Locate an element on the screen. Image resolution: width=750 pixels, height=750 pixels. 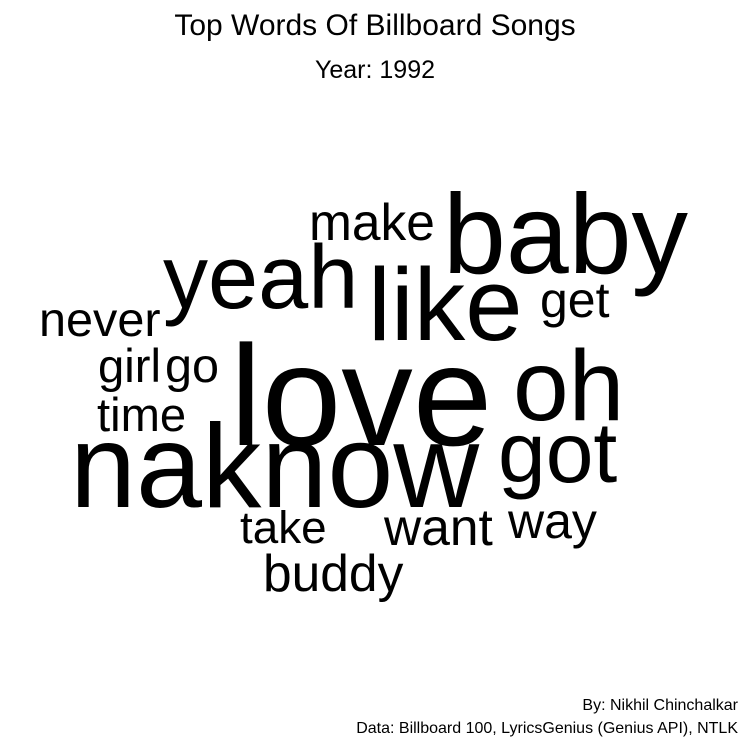
word-go: go is located at coordinates (192, 366).